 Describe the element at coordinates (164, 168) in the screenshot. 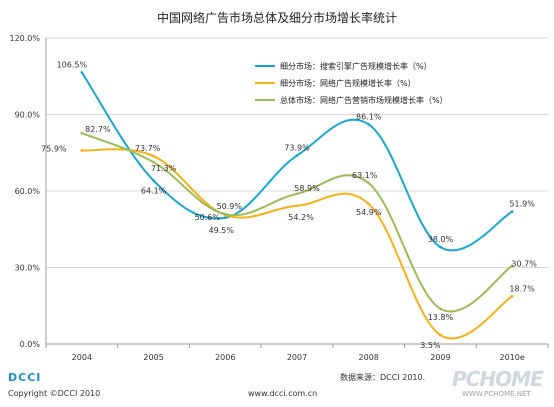

I see `data-label: 71.3%` at that location.